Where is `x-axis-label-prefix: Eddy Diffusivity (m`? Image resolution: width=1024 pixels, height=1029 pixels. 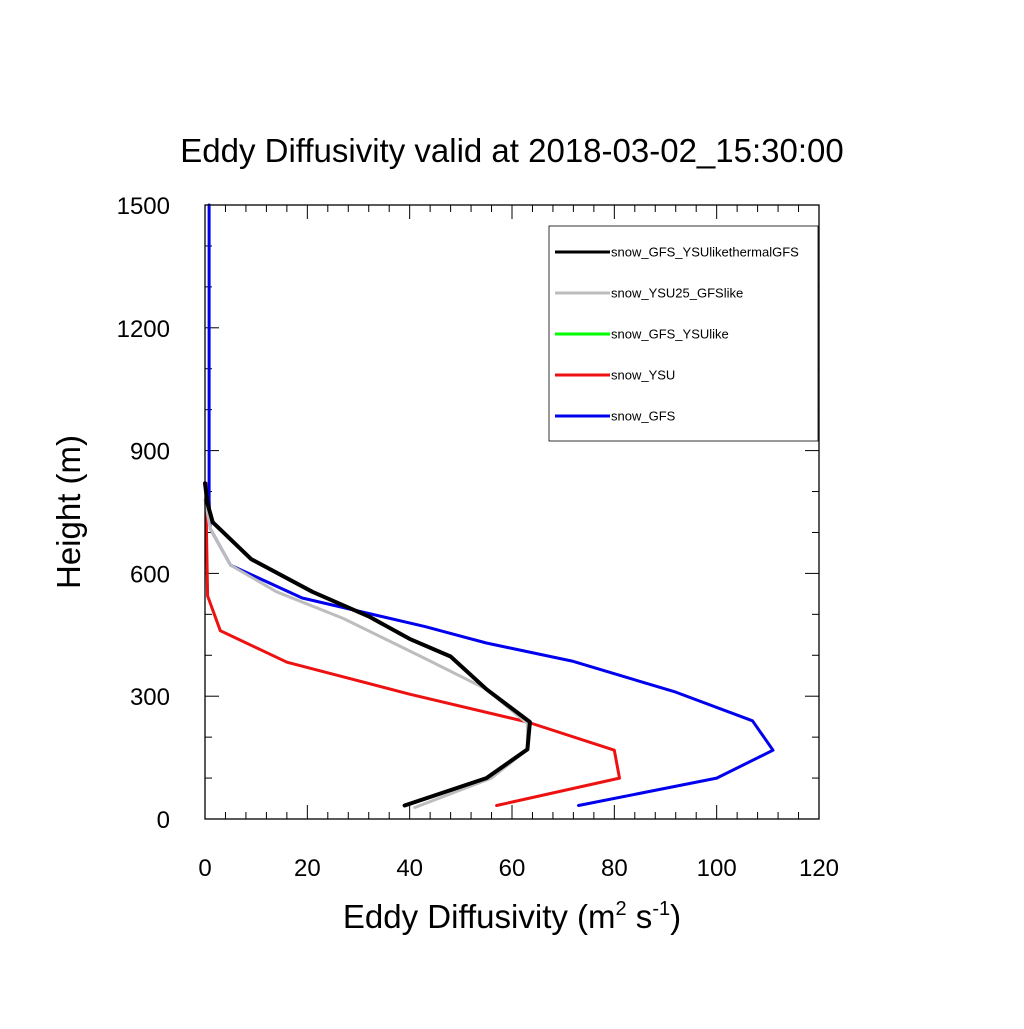
x-axis-label-prefix: Eddy Diffusivity (m is located at coordinates (479, 916).